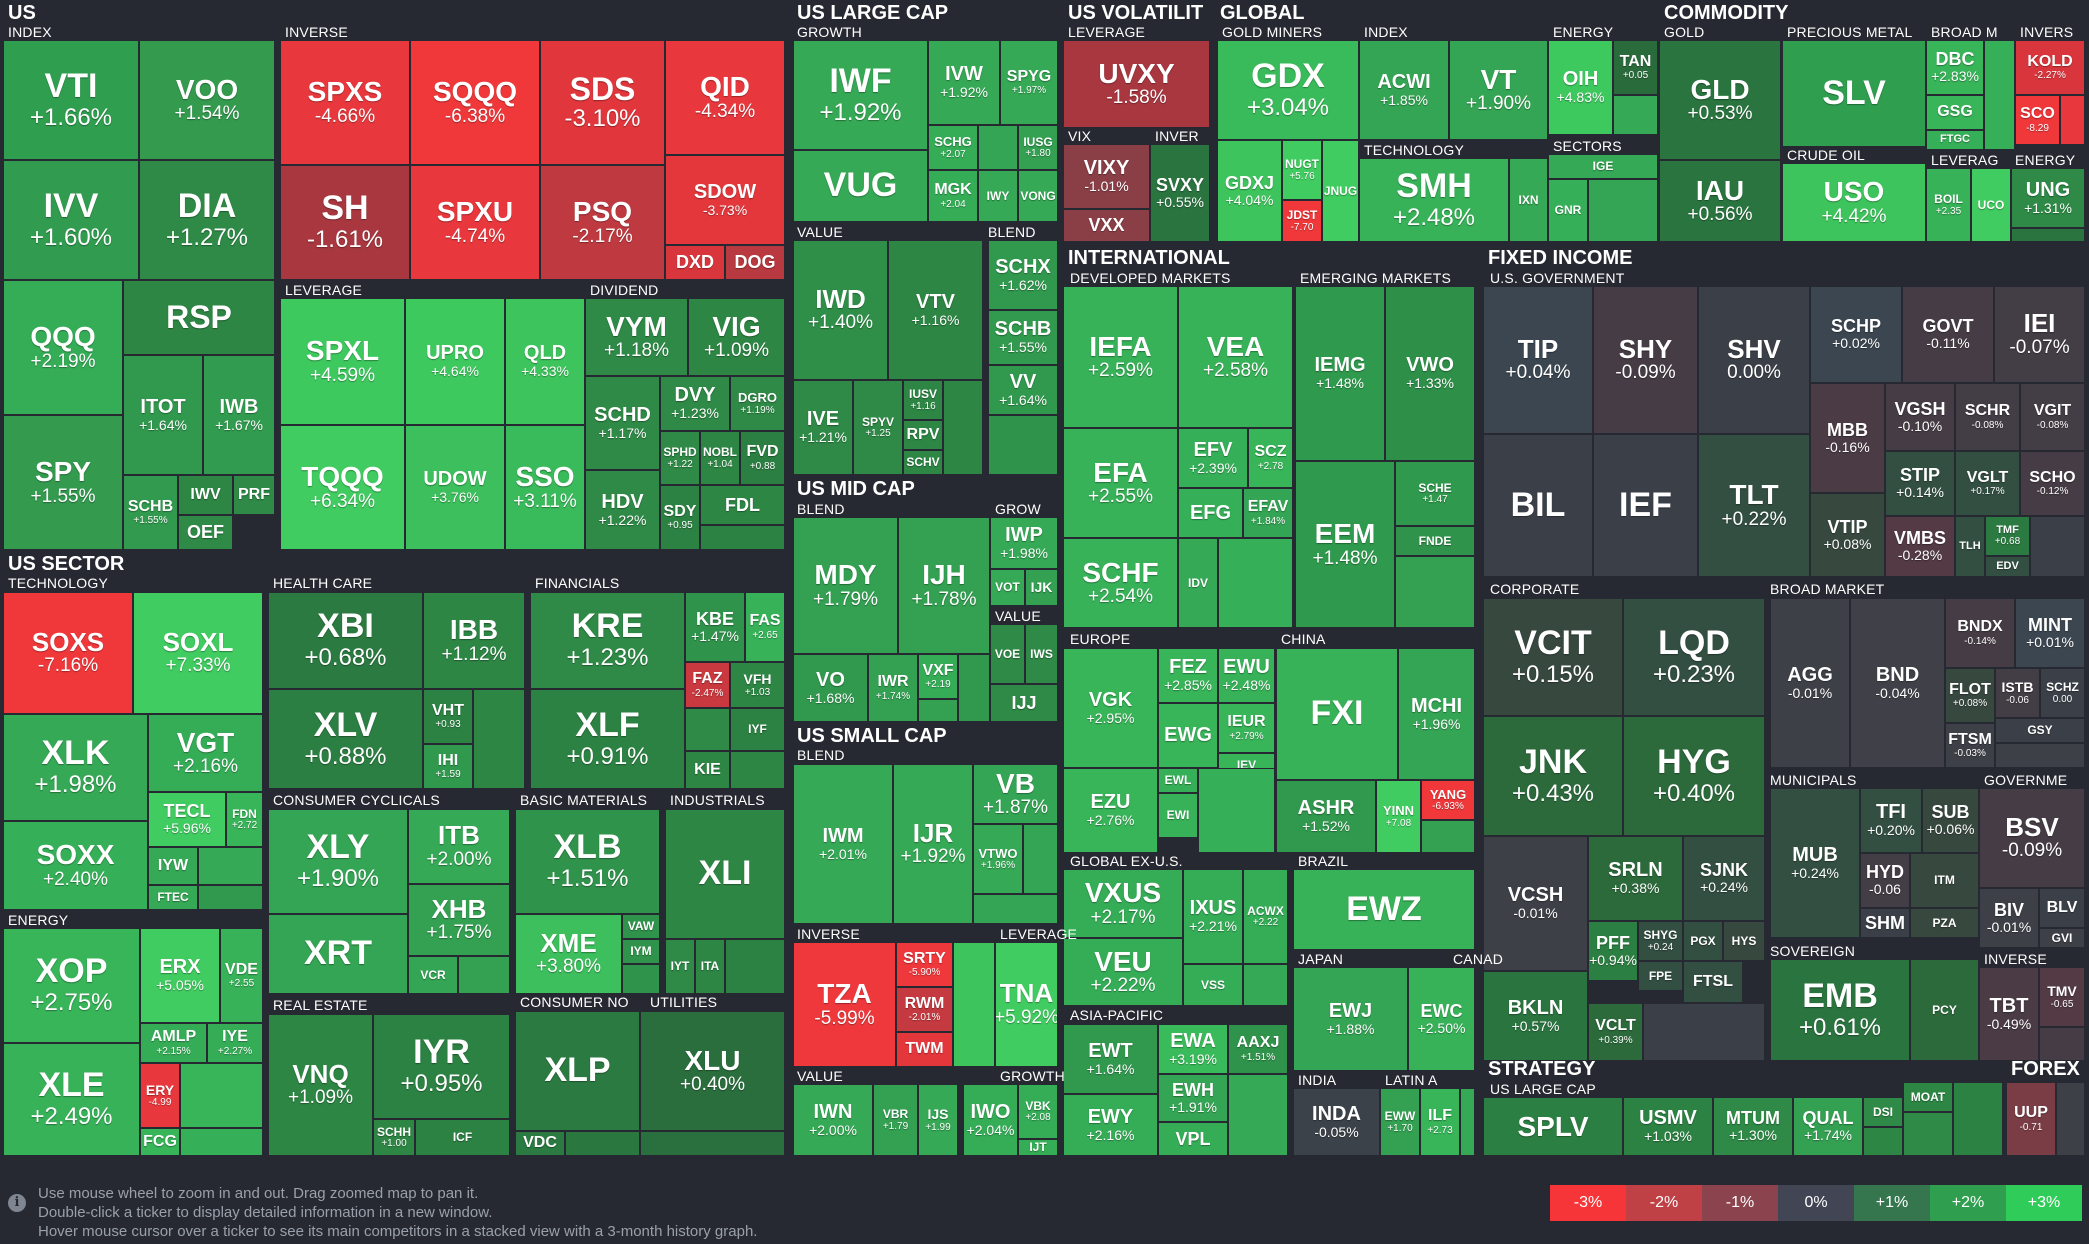 This screenshot has width=2089, height=1244. What do you see at coordinates (1854, 93) in the screenshot?
I see `ticker-tile-slv: SLV` at bounding box center [1854, 93].